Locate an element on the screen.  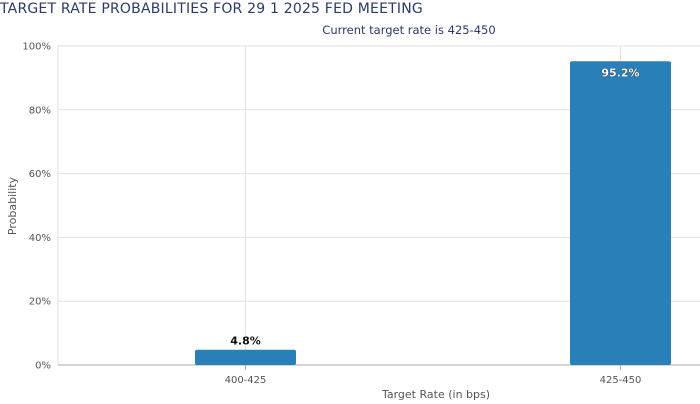
x-tick-label: 425-450 is located at coordinates (621, 380).